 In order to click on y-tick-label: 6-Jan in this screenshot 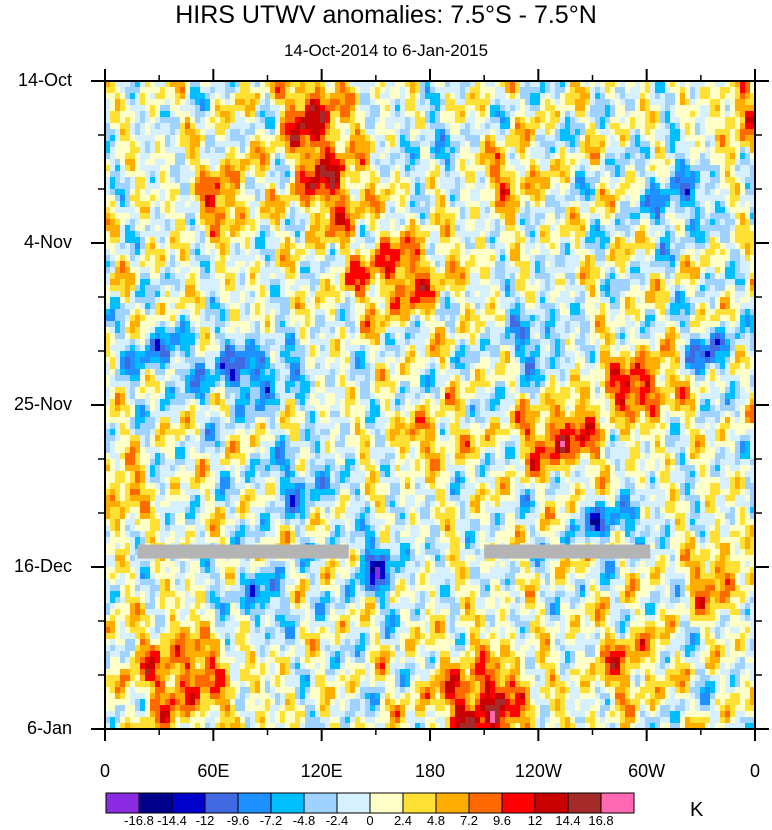, I will do `click(49, 728)`.